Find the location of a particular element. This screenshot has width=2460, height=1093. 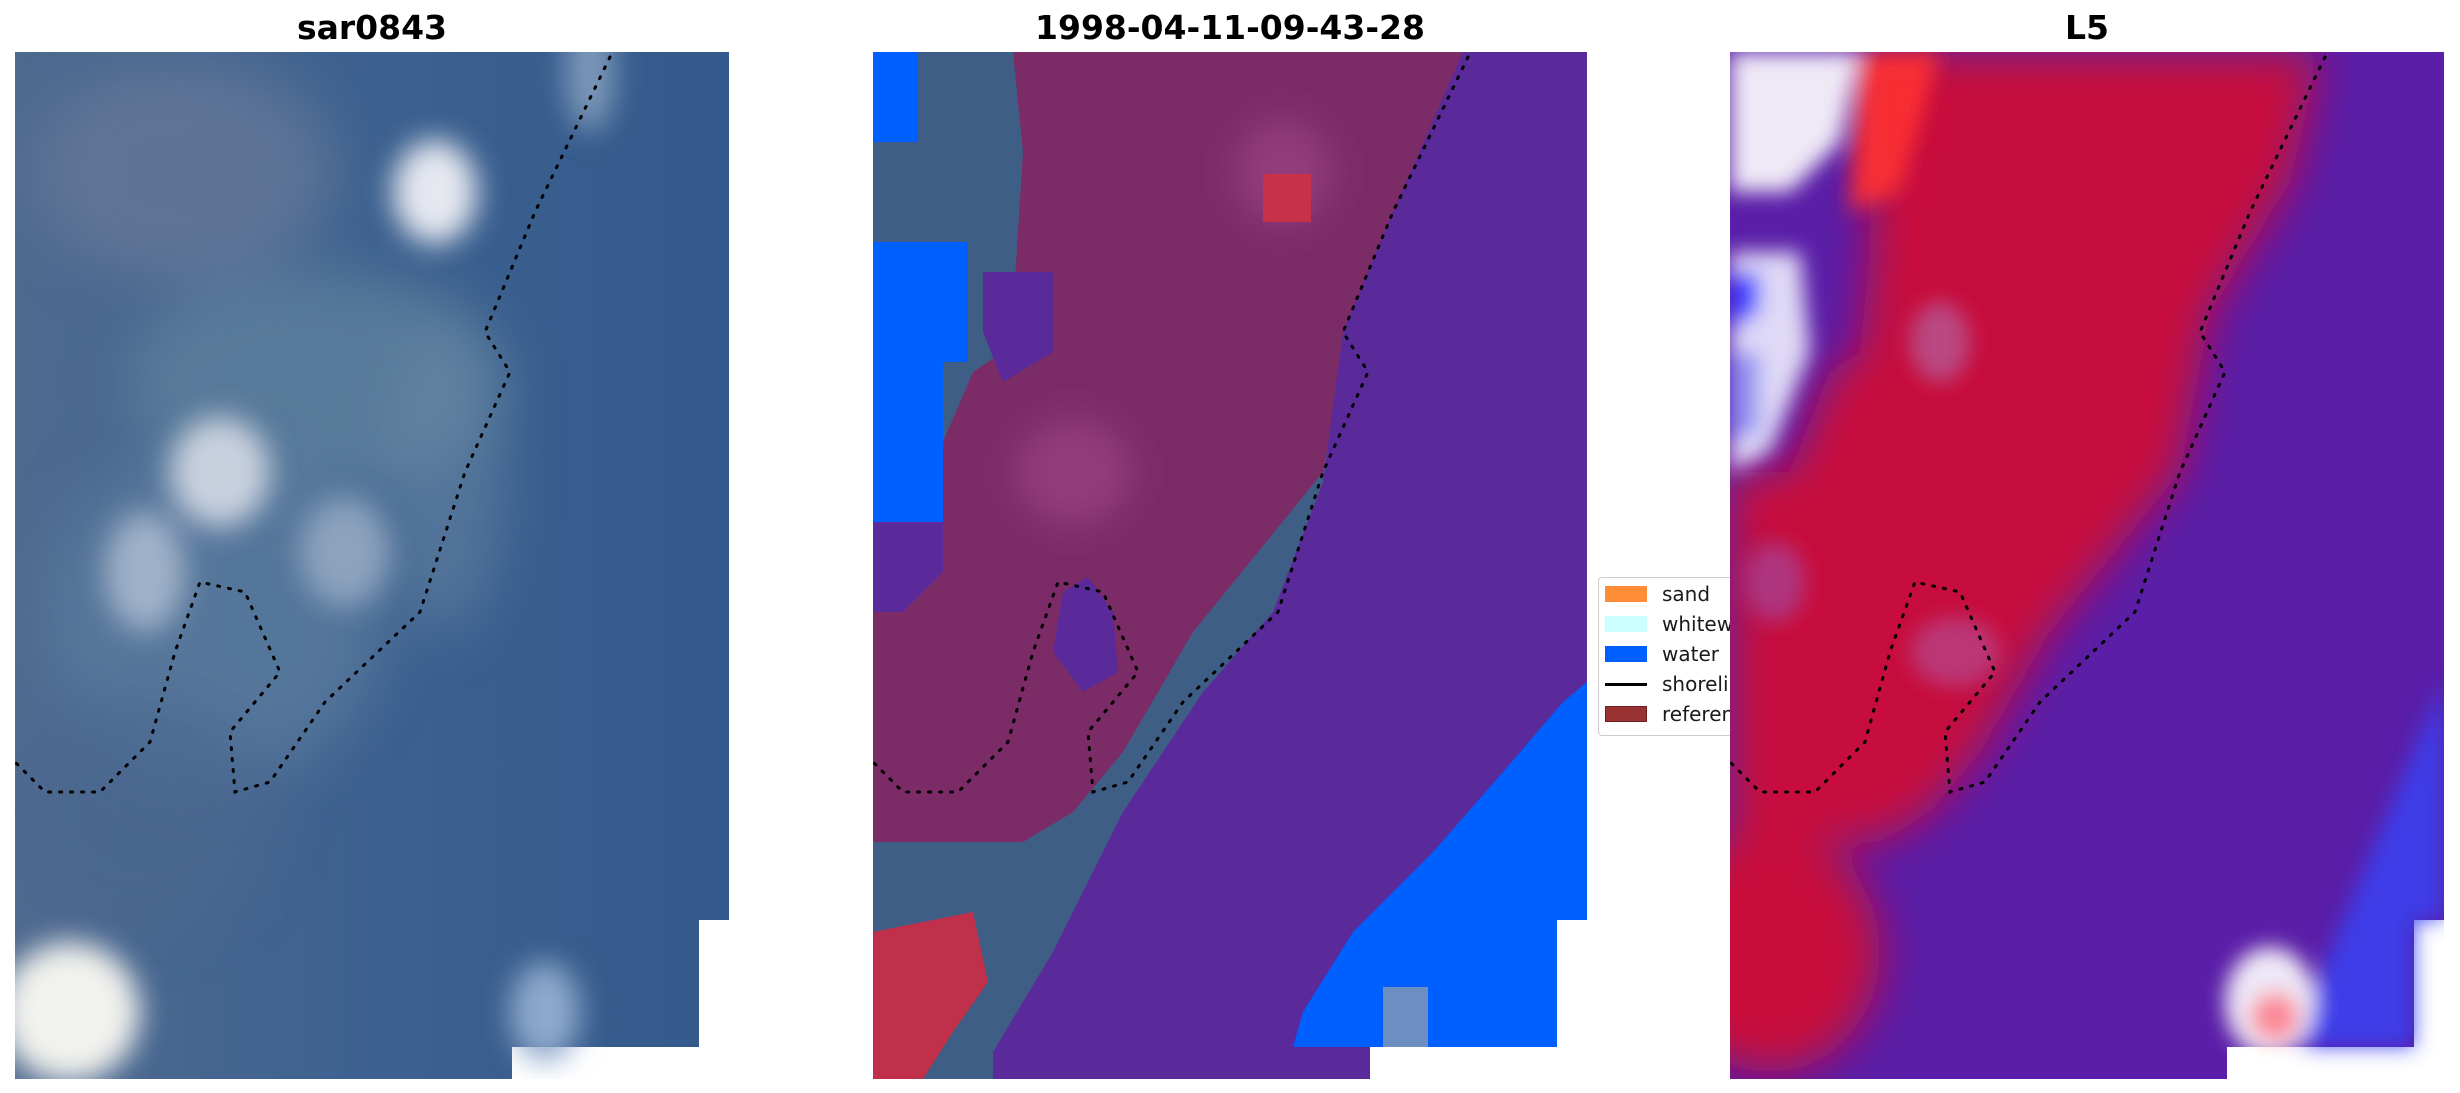

class-red-bottom is located at coordinates (930, 995).